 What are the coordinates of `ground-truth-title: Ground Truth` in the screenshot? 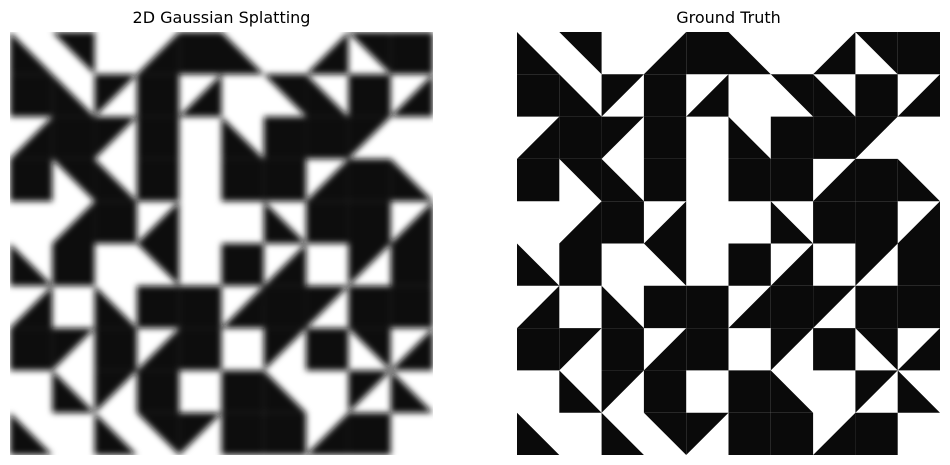 It's located at (728, 17).